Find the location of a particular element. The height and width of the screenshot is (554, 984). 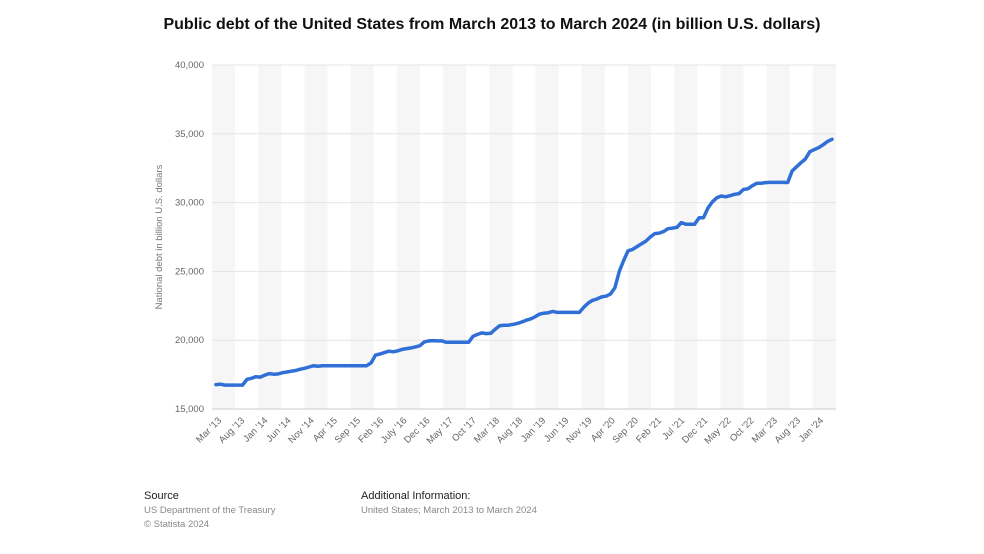

x-tick-label: Aug '13 is located at coordinates (232, 430).